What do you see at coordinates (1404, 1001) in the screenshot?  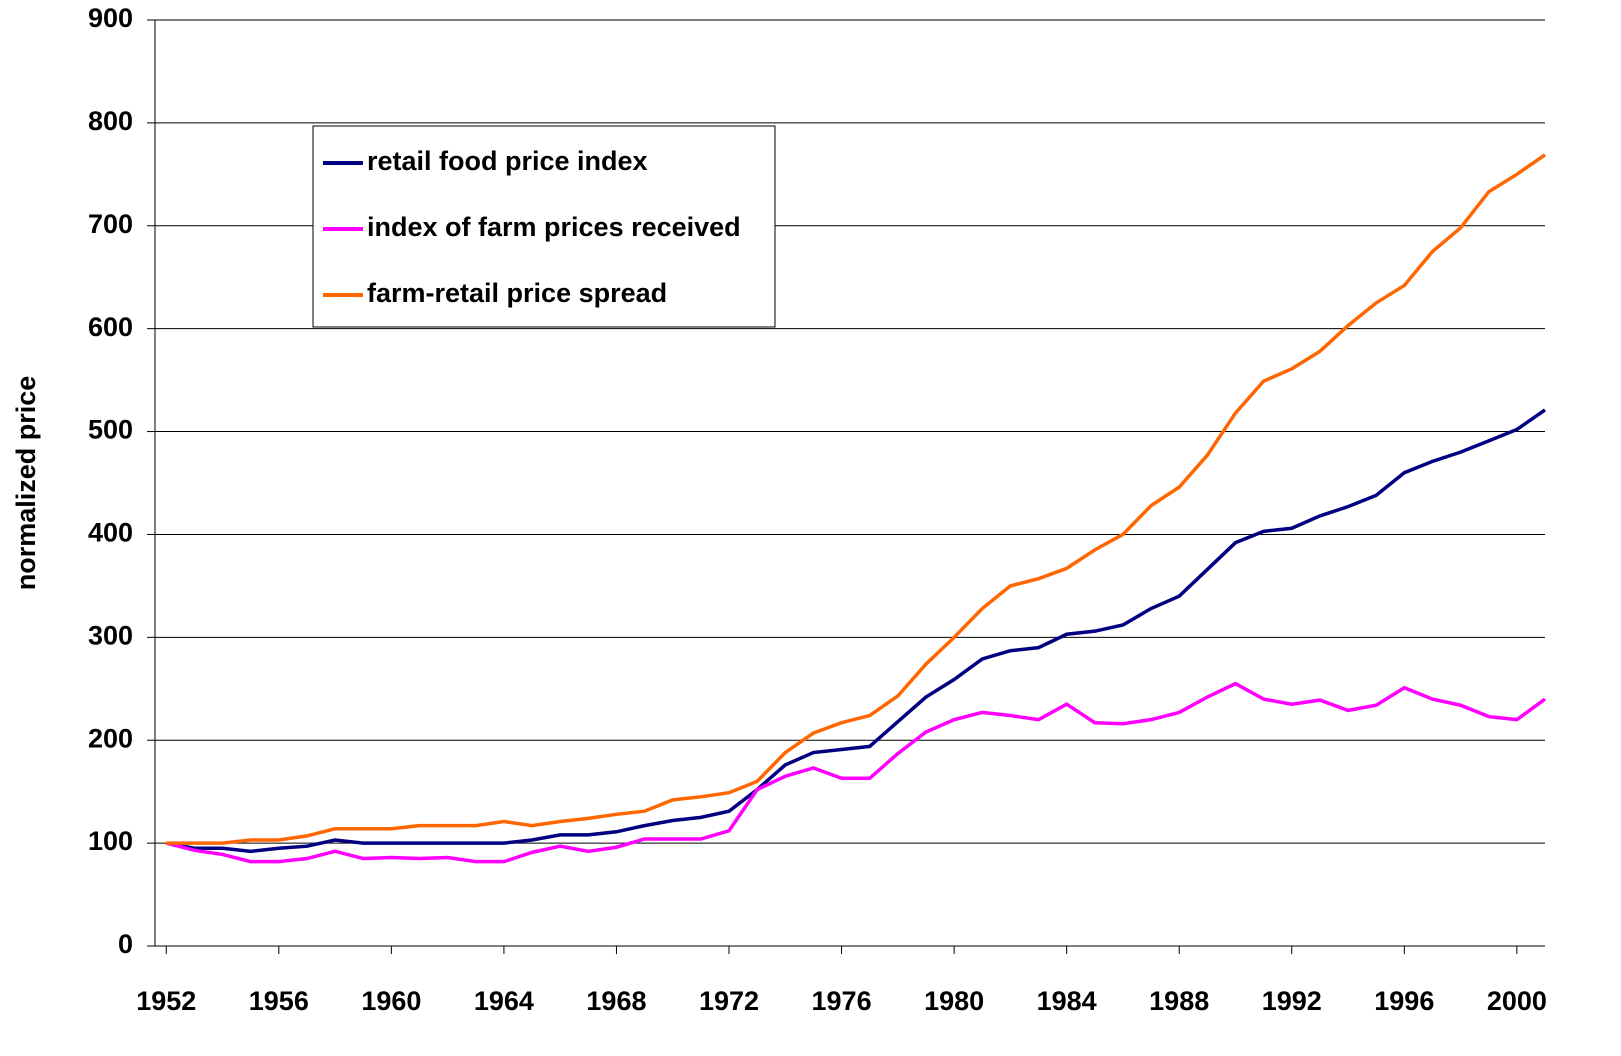 I see `x-tick-label: 1996` at bounding box center [1404, 1001].